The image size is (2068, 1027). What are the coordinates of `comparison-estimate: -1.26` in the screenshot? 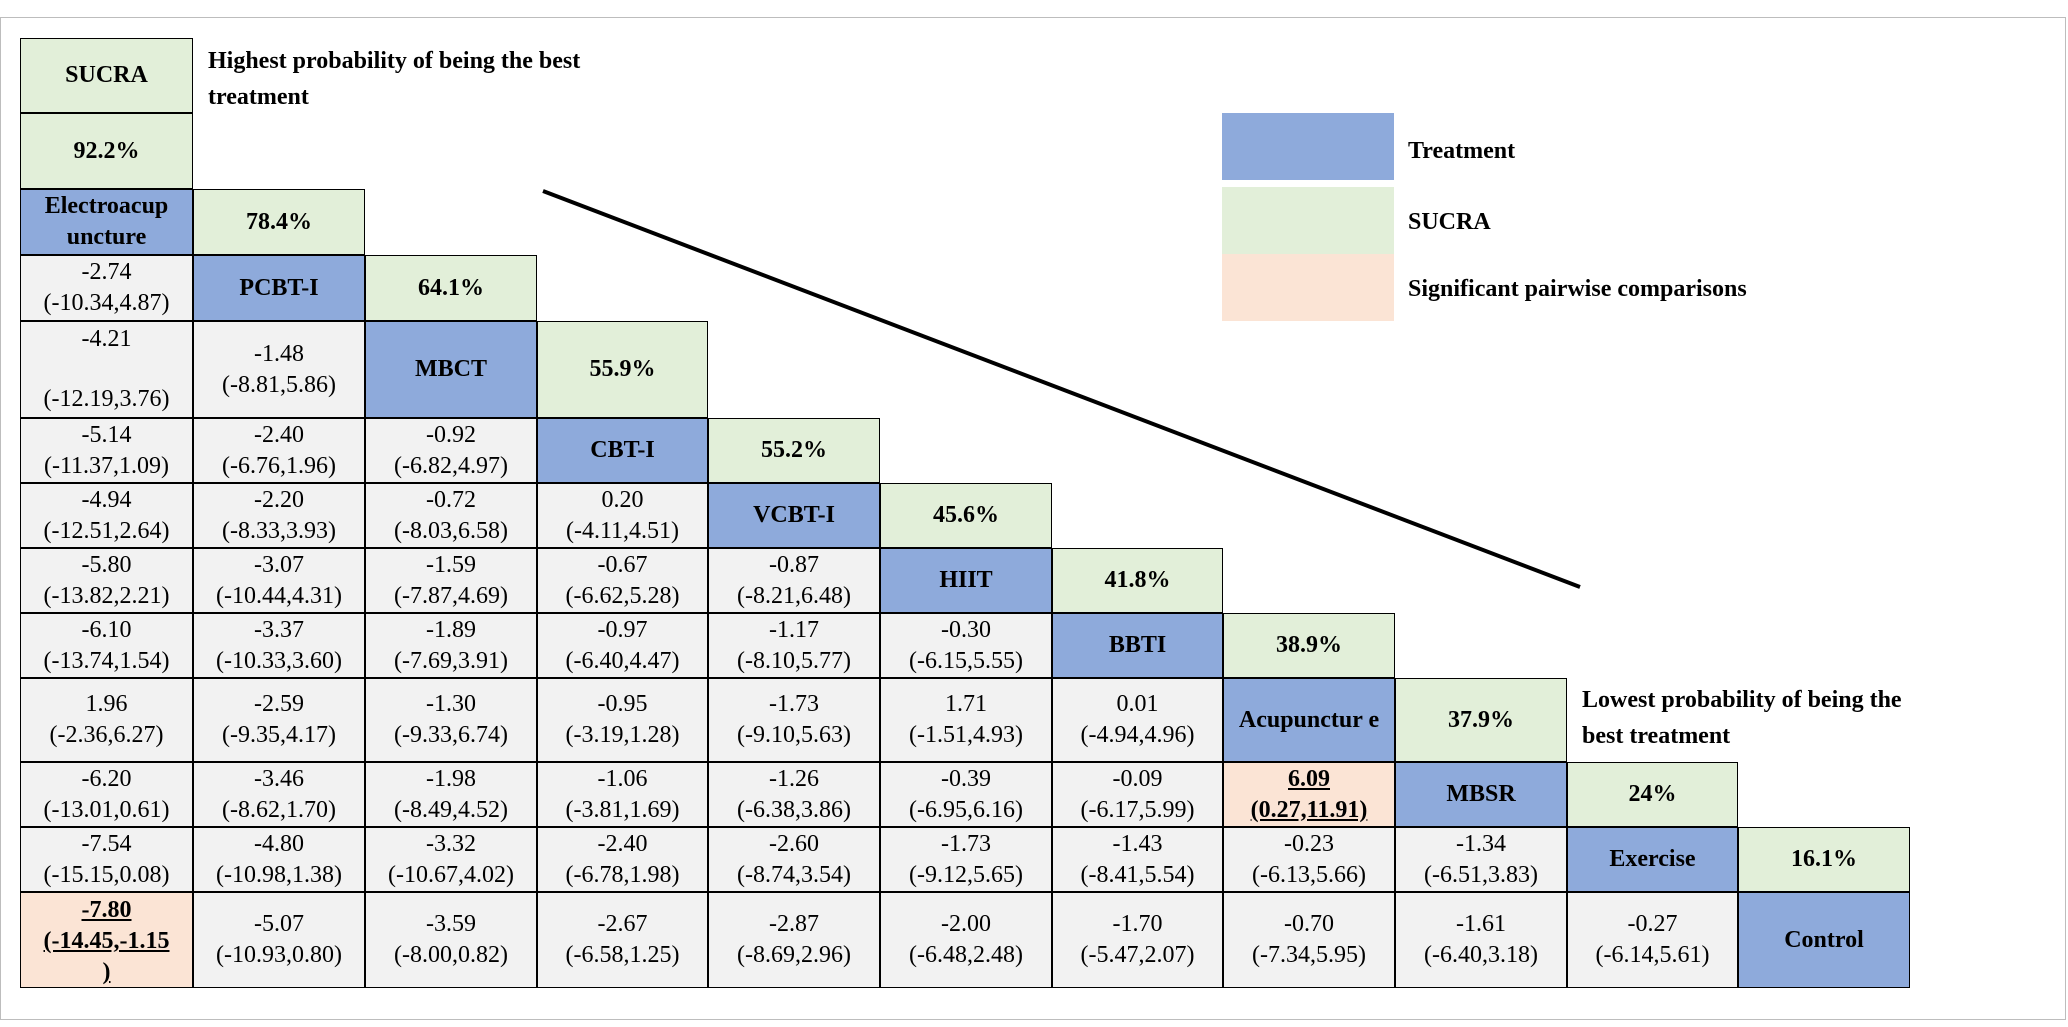 It's located at (794, 778).